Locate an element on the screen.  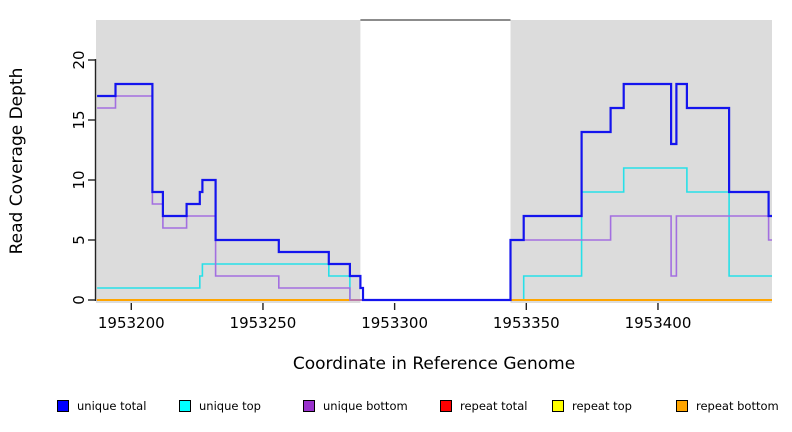
legend-swatch-repeat-total is located at coordinates (446, 406).